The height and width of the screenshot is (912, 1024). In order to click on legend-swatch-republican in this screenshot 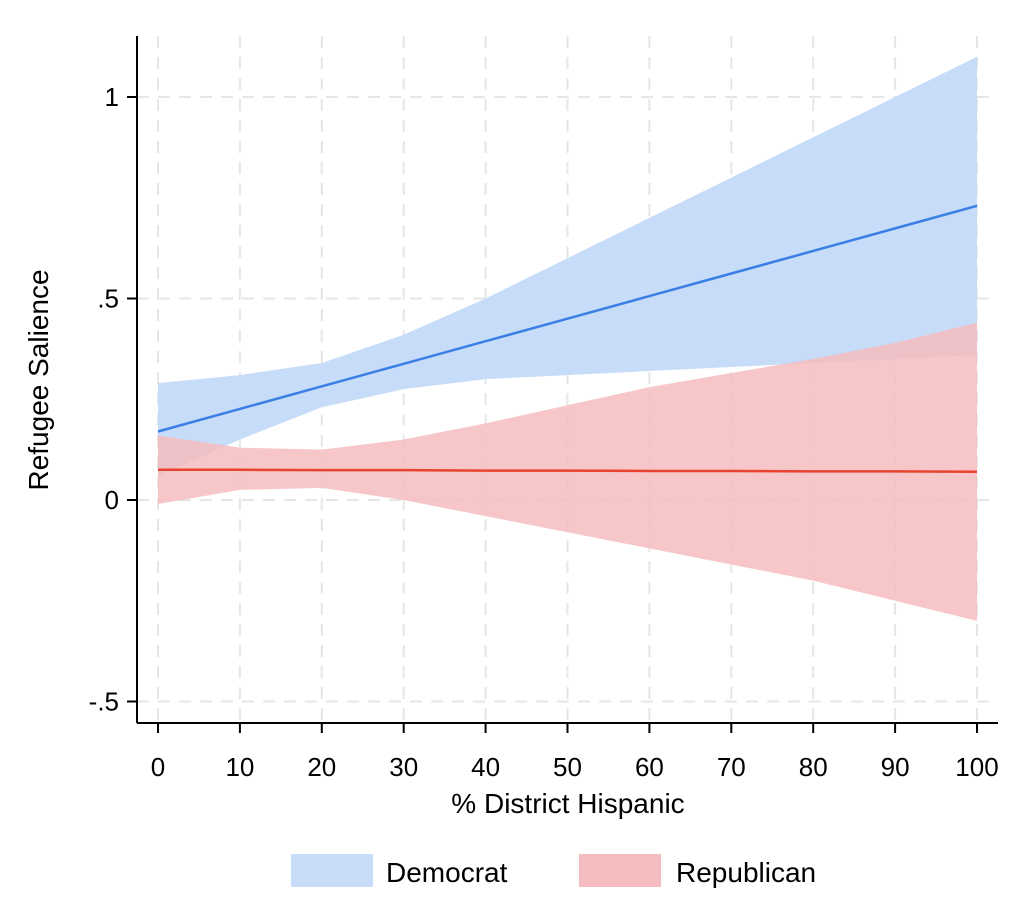, I will do `click(620, 870)`.